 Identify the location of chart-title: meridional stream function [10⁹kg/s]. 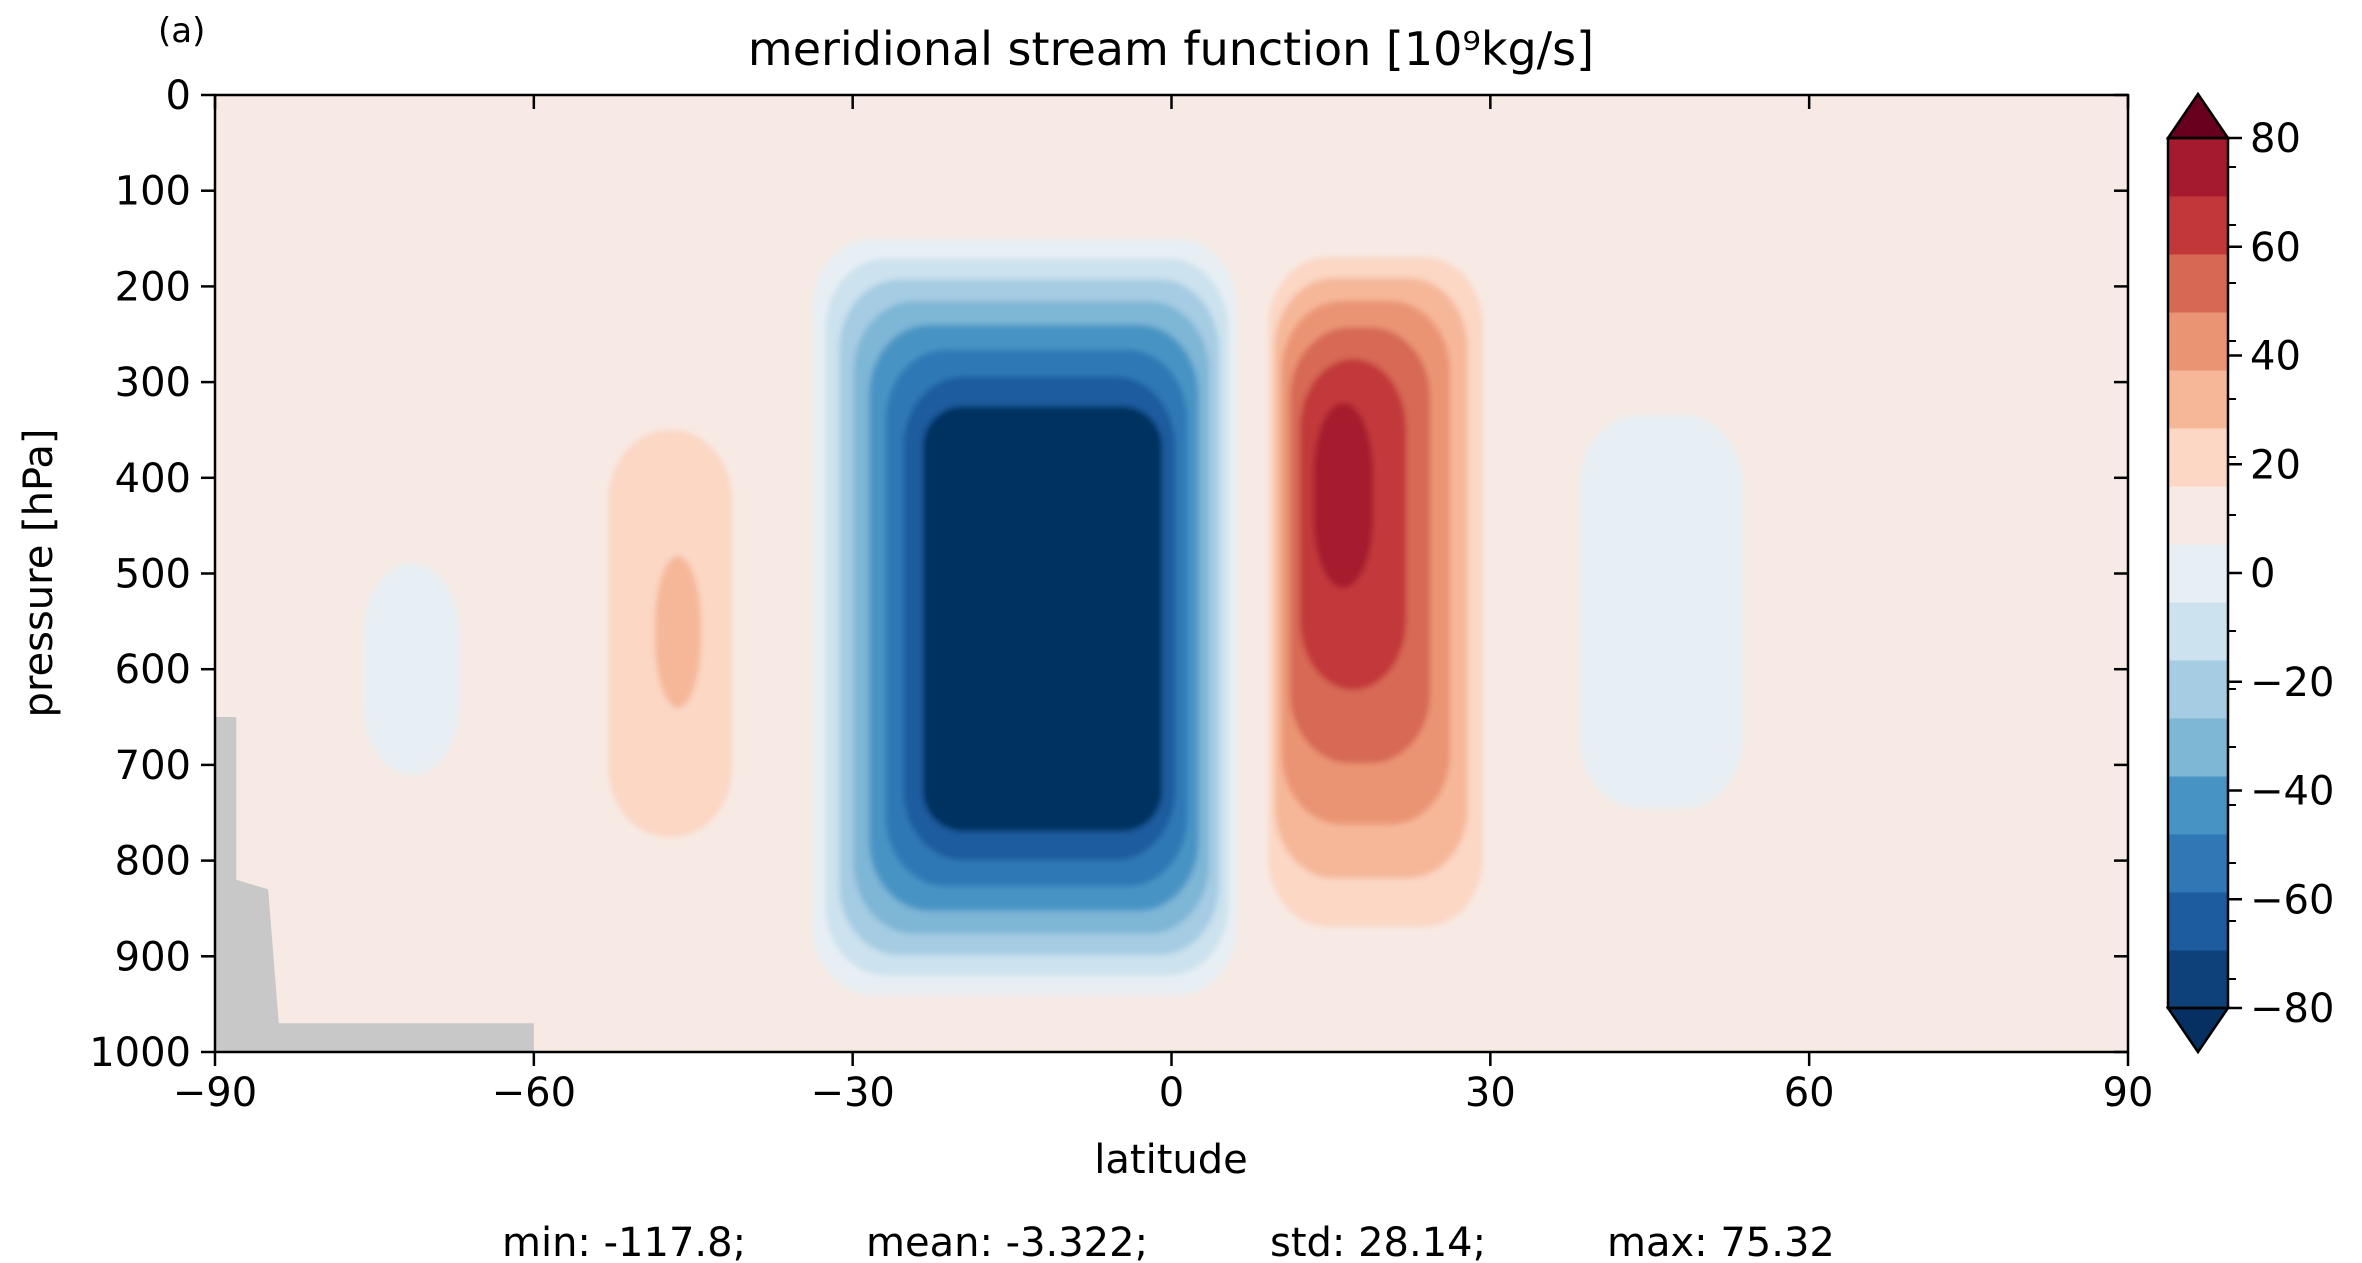
(1171, 49).